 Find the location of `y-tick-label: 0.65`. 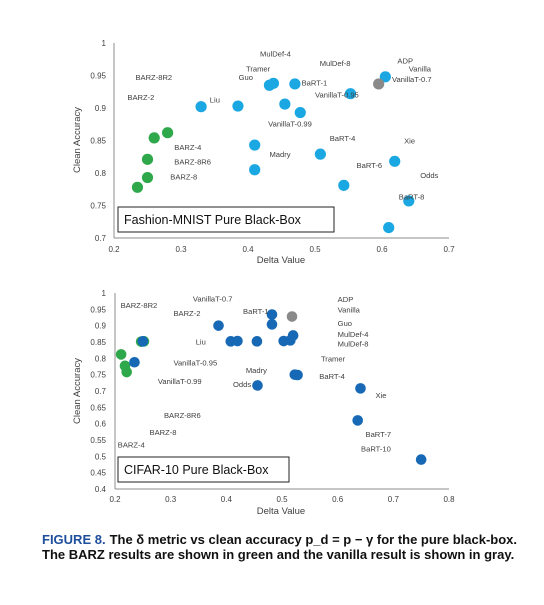

y-tick-label: 0.65 is located at coordinates (98, 407).